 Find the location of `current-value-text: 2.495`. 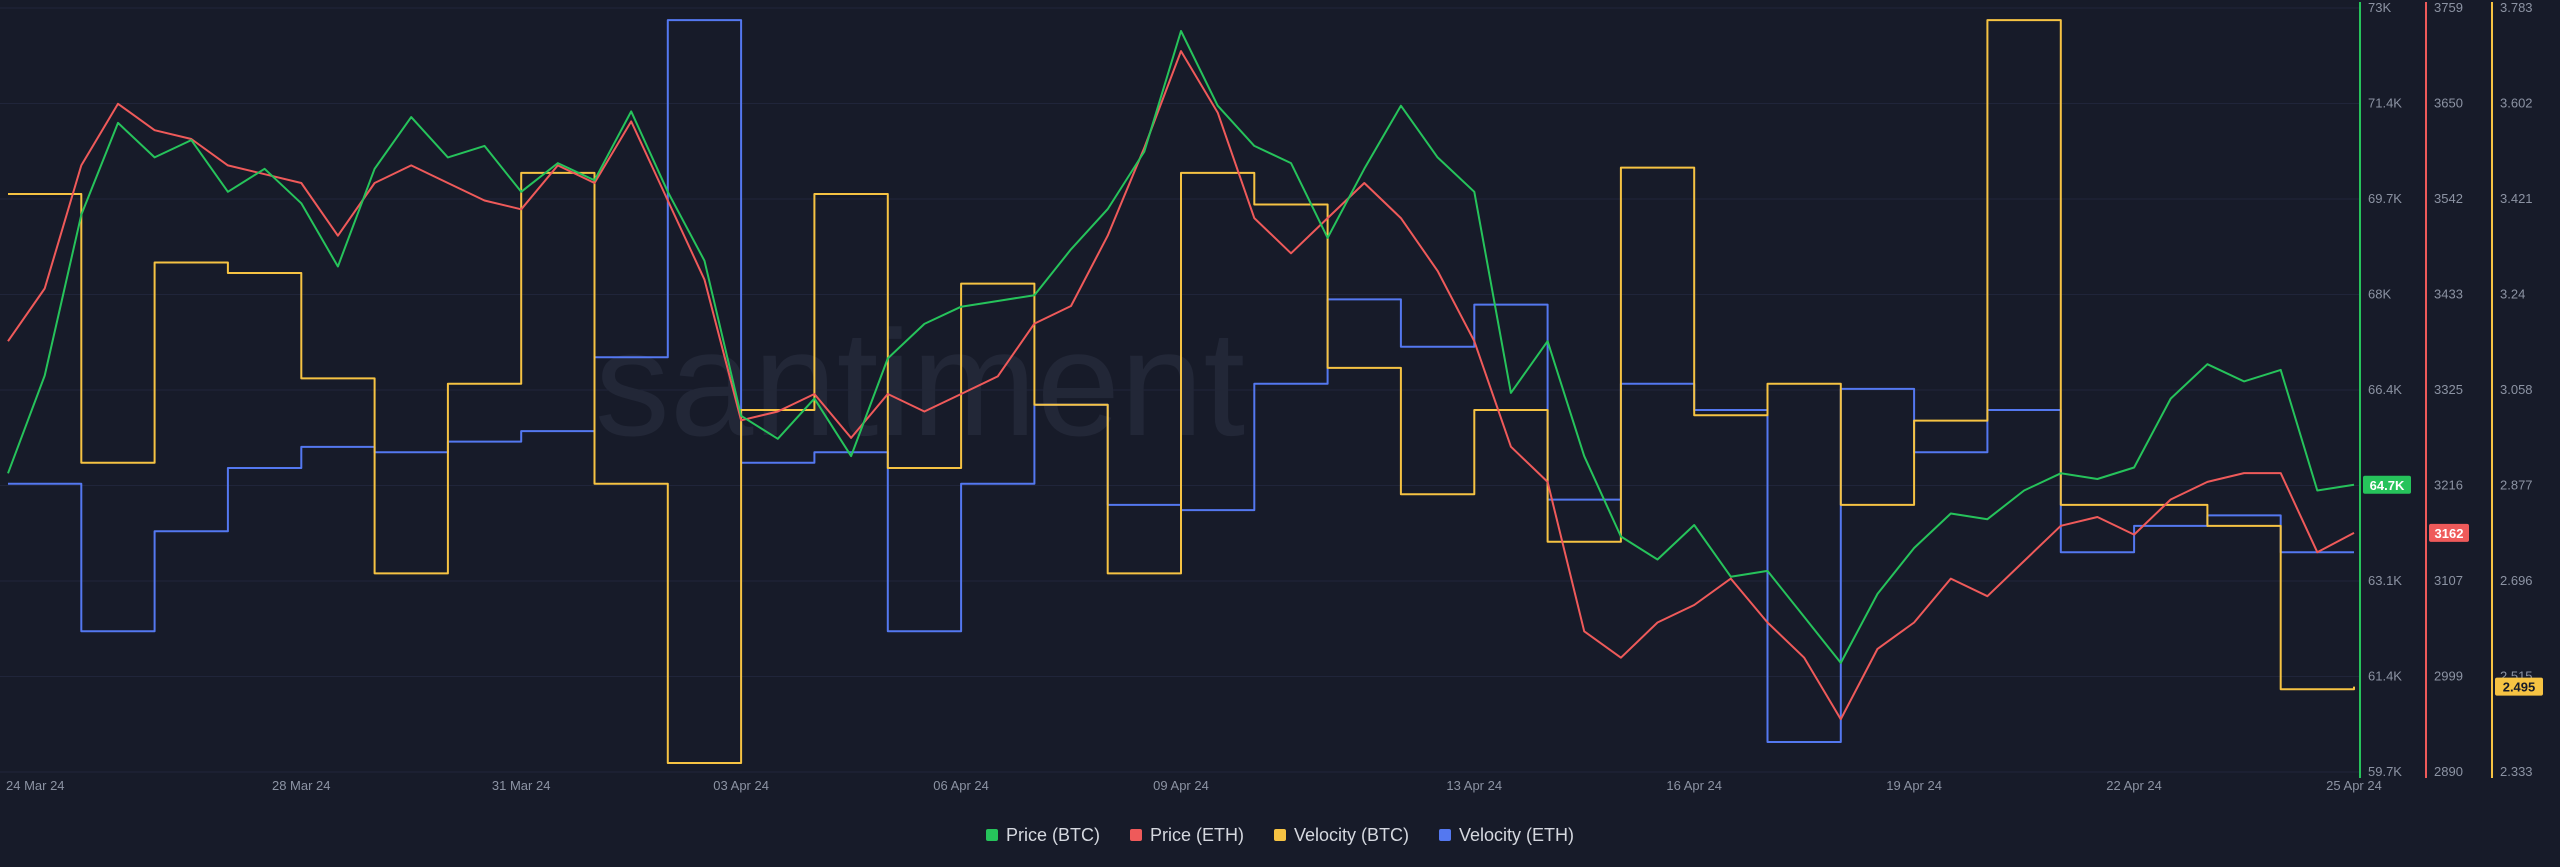

current-value-text: 2.495 is located at coordinates (2519, 687).